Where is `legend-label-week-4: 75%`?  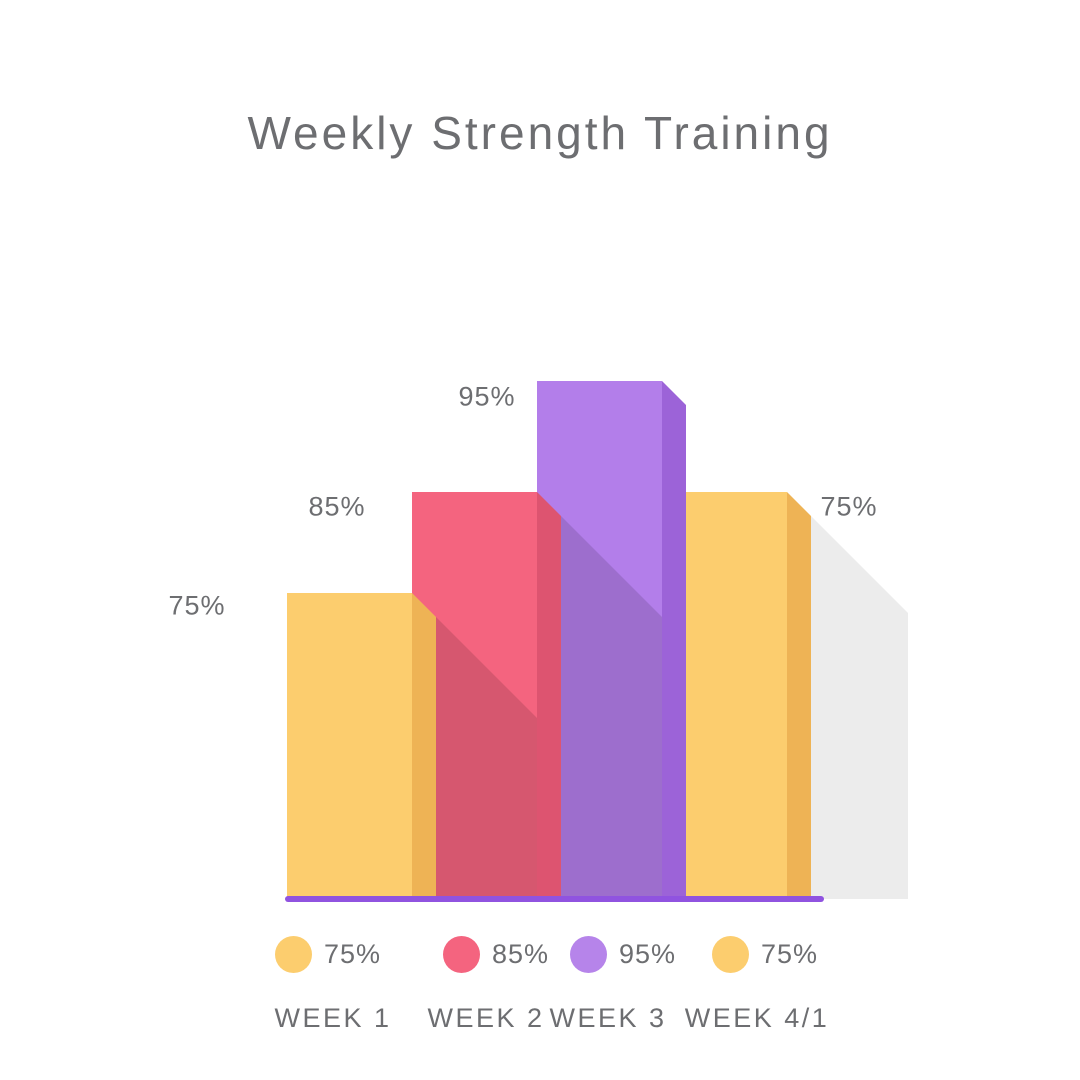
legend-label-week-4: 75% is located at coordinates (790, 954).